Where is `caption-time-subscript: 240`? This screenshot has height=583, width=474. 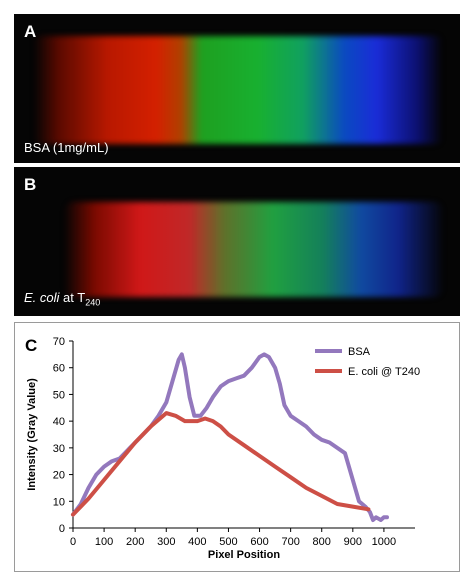
caption-time-subscript: 240 is located at coordinates (92, 303).